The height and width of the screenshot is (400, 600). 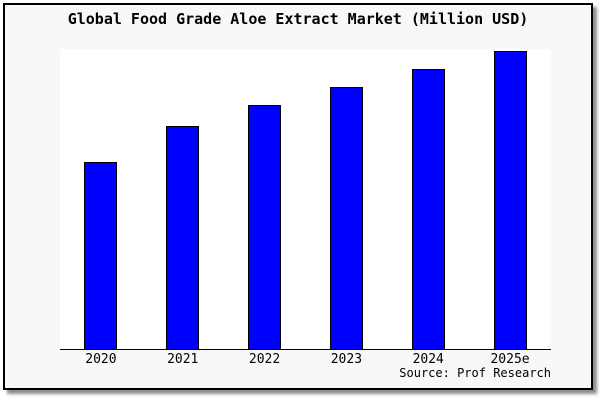 I want to click on bar-slot: 2022, so click(x=265, y=207).